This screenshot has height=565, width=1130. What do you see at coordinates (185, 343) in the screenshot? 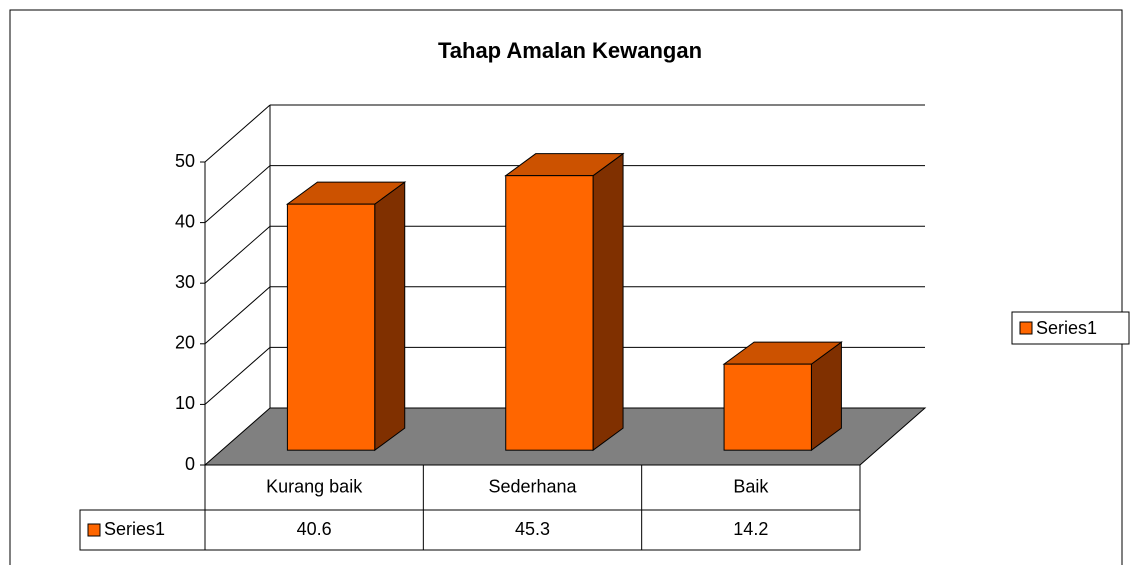
I see `y-tick-label: 20` at bounding box center [185, 343].